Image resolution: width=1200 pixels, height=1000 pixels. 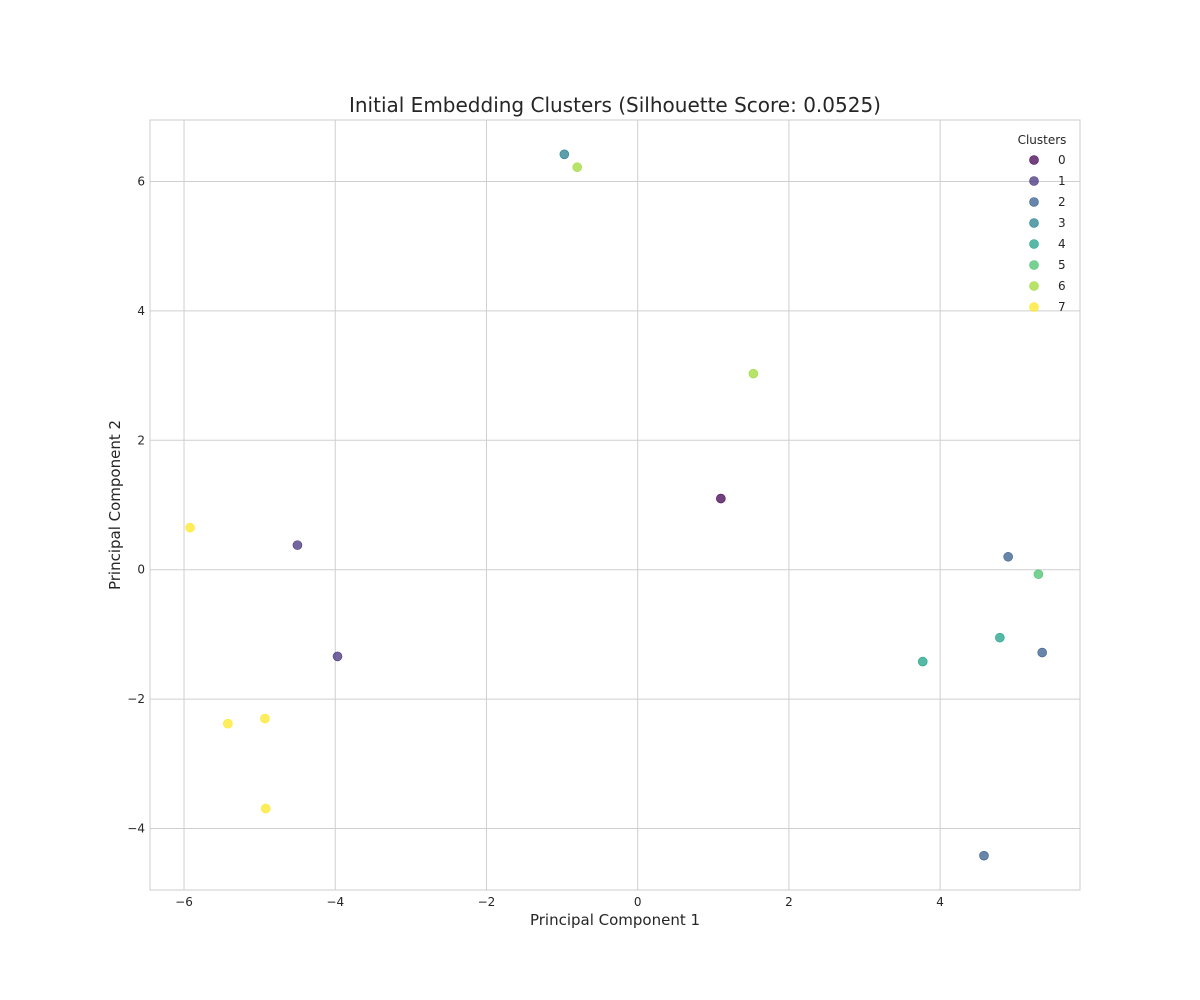 What do you see at coordinates (1062, 307) in the screenshot?
I see `legend-label: 7` at bounding box center [1062, 307].